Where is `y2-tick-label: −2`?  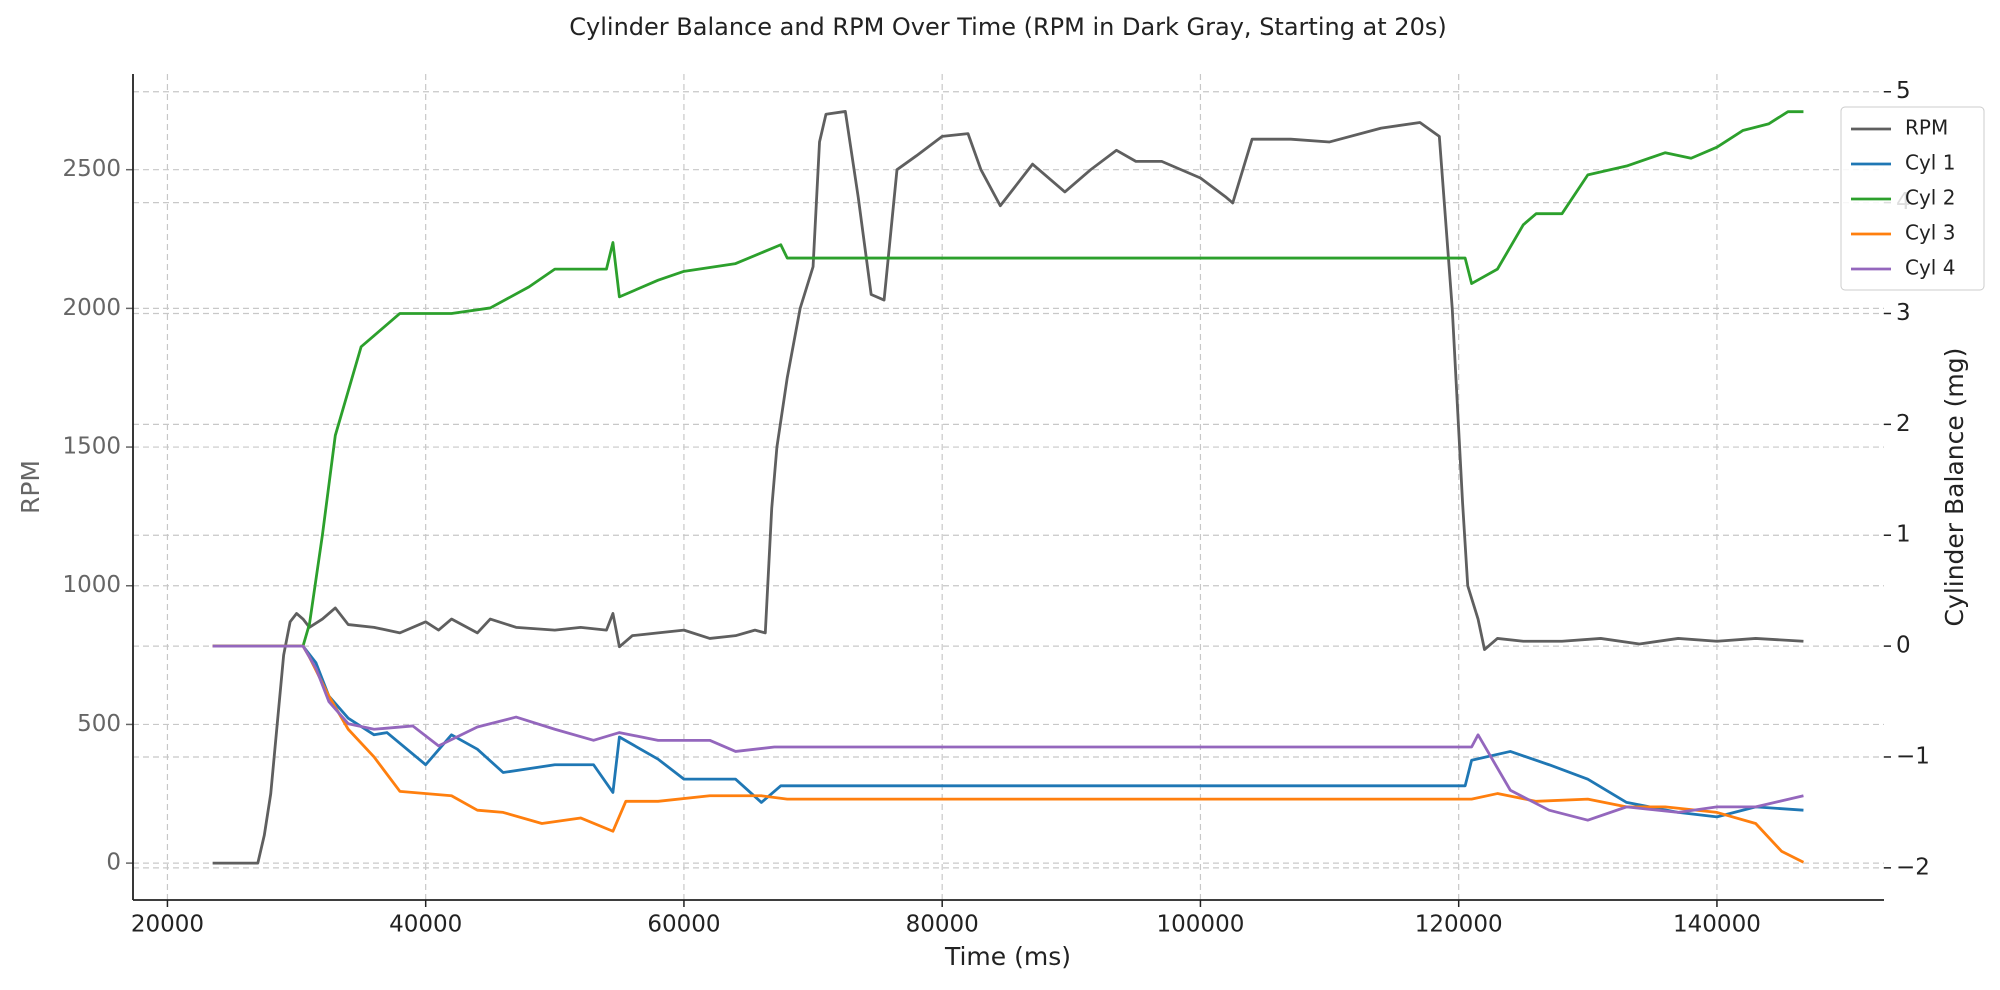 y2-tick-label: −2 is located at coordinates (1913, 867).